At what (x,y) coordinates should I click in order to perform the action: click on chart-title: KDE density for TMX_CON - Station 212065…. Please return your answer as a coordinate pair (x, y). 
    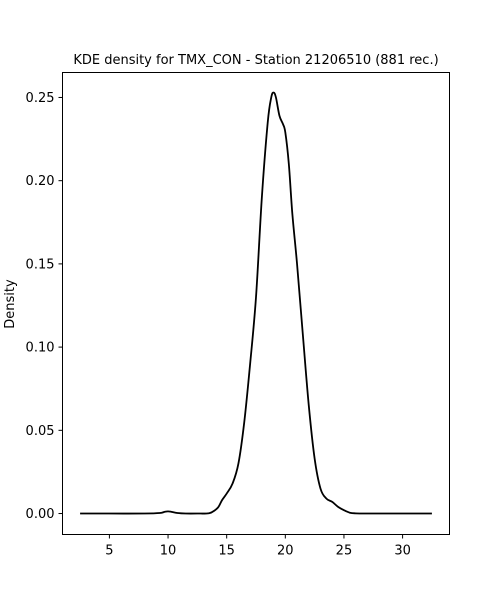
    Looking at the image, I should click on (255, 60).